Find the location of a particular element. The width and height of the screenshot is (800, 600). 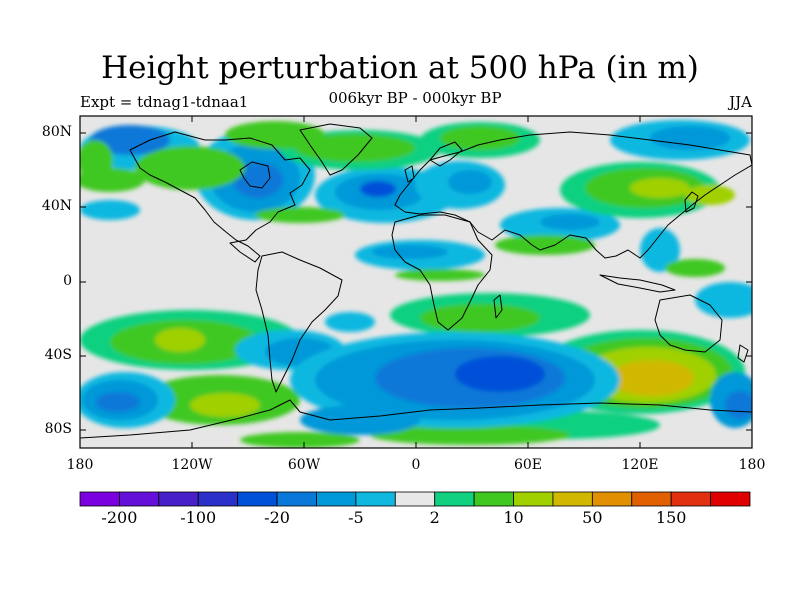

british-isles-coastline is located at coordinates (409, 174).